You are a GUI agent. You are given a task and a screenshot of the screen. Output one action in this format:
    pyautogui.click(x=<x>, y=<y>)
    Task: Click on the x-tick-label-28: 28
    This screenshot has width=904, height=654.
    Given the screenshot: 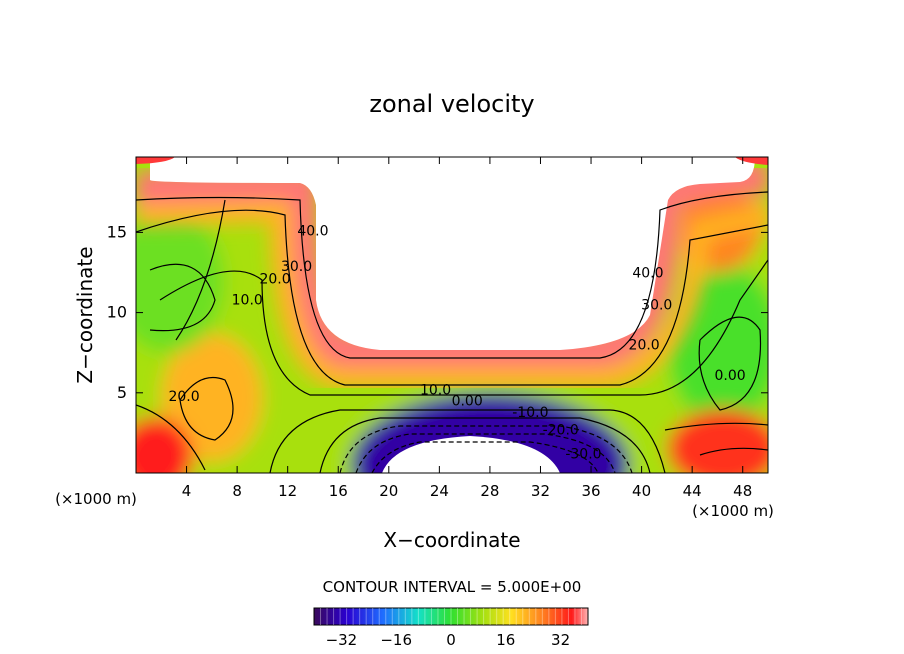 What is the action you would take?
    pyautogui.click(x=489, y=491)
    